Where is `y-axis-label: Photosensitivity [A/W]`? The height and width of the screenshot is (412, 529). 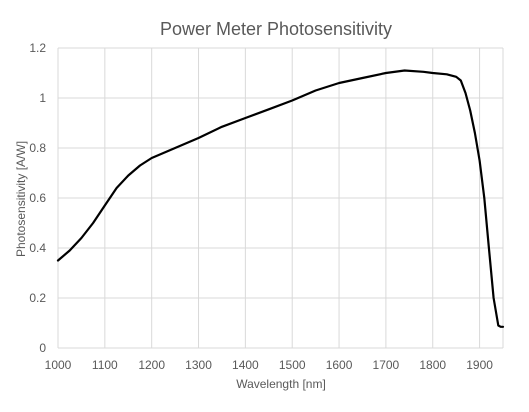
y-axis-label: Photosensitivity [A/W] is located at coordinates (21, 199).